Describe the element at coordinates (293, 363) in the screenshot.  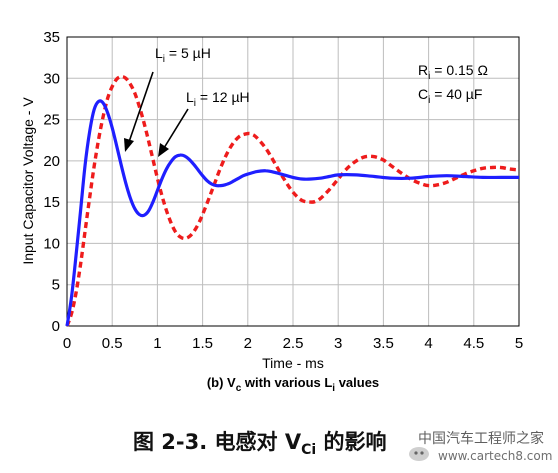
I see `x-axis-label: Time - ms` at that location.